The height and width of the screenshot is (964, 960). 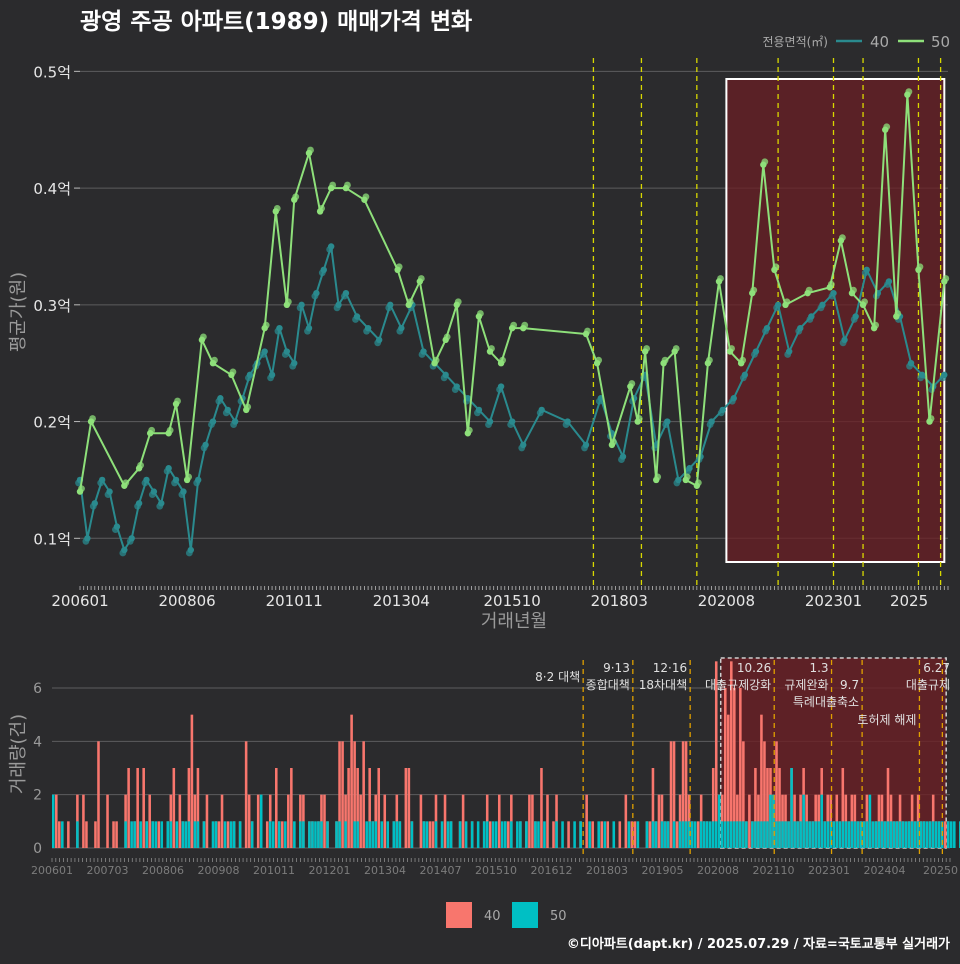 What do you see at coordinates (18, 312) in the screenshot?
I see `y-axis-label: 평균가(원)` at bounding box center [18, 312].